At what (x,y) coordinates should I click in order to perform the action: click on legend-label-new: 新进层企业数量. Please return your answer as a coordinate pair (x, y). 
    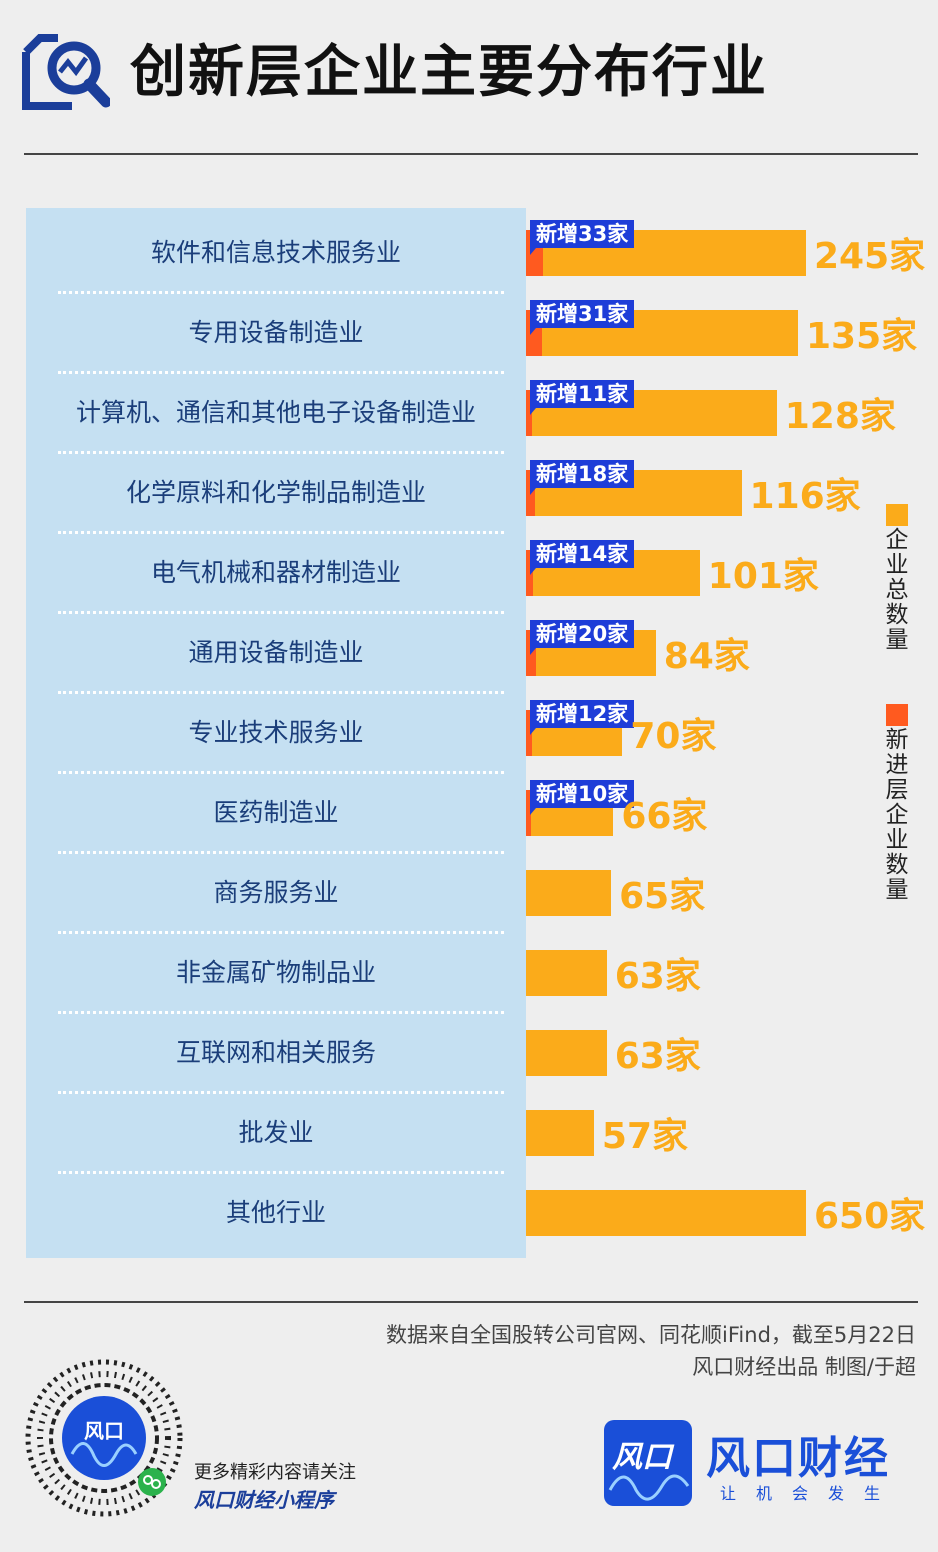
    Looking at the image, I should click on (897, 815).